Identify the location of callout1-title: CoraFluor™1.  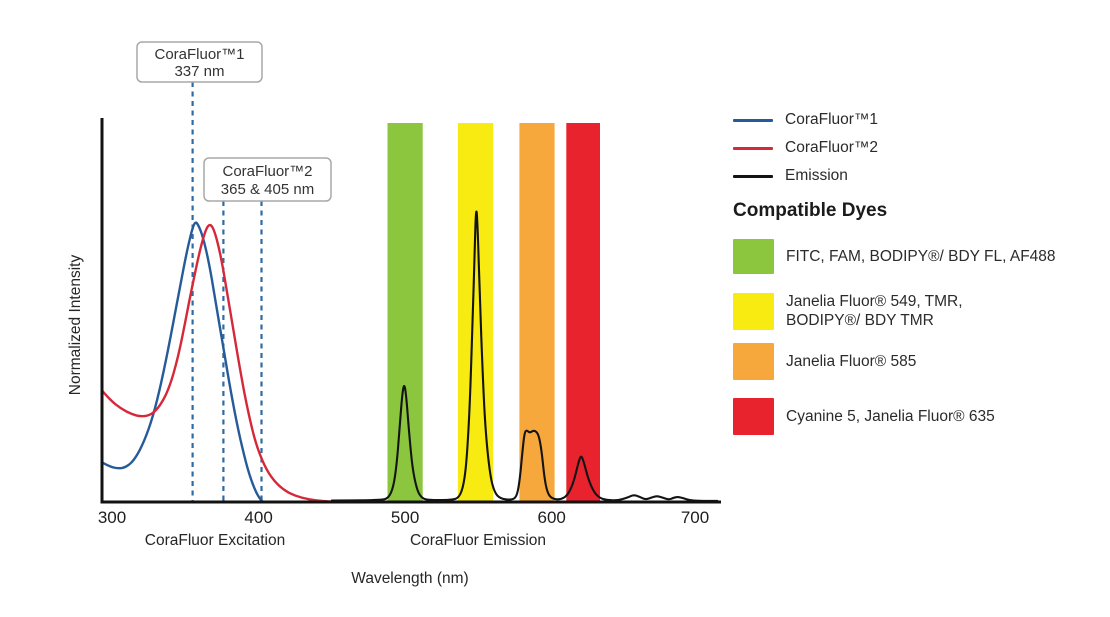
(199, 54).